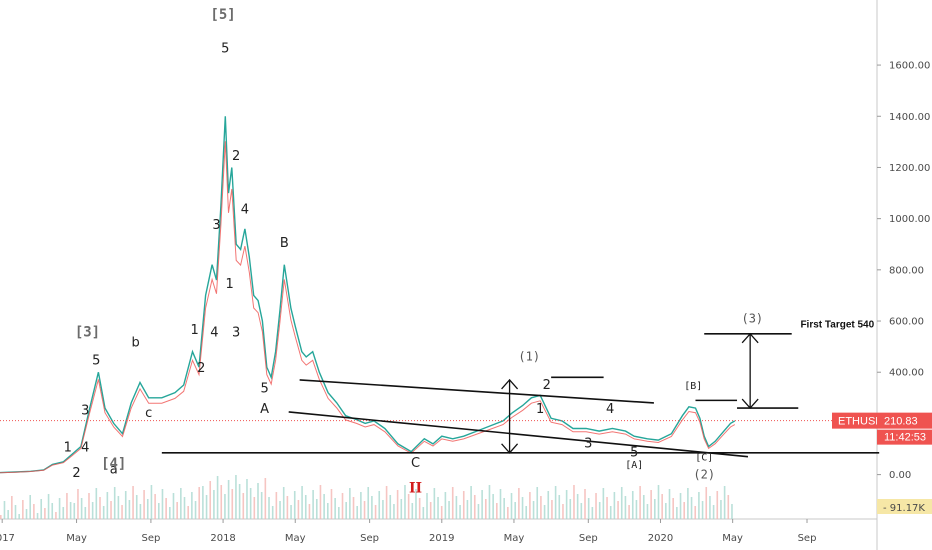 The image size is (932, 550). Describe the element at coordinates (909, 168) in the screenshot. I see `y-tick-label: 1200.00` at that location.